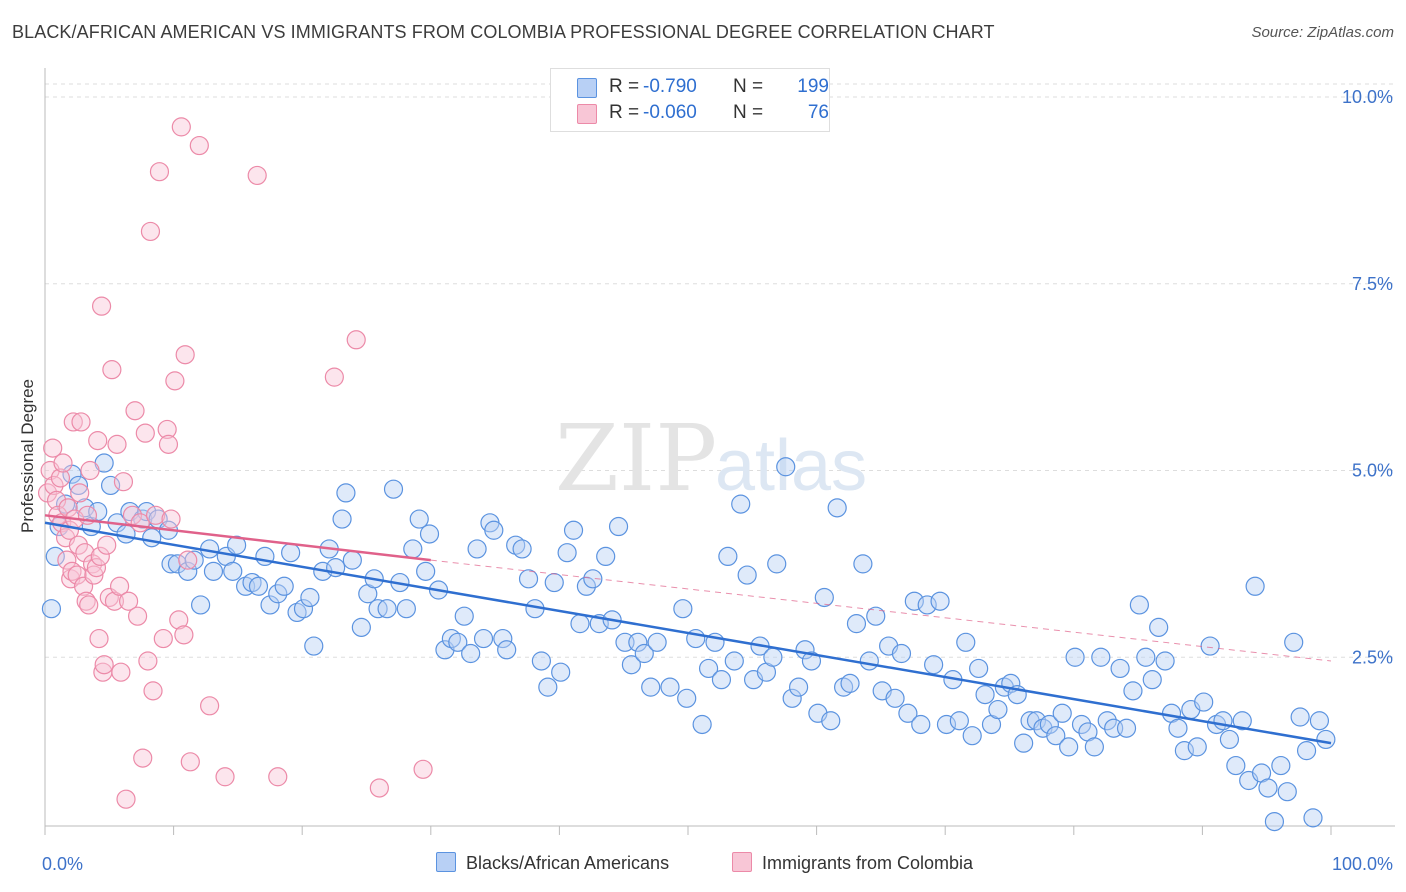 The height and width of the screenshot is (892, 1406). Describe the element at coordinates (818, 112) in the screenshot. I see `legend-n-value: 76` at that location.